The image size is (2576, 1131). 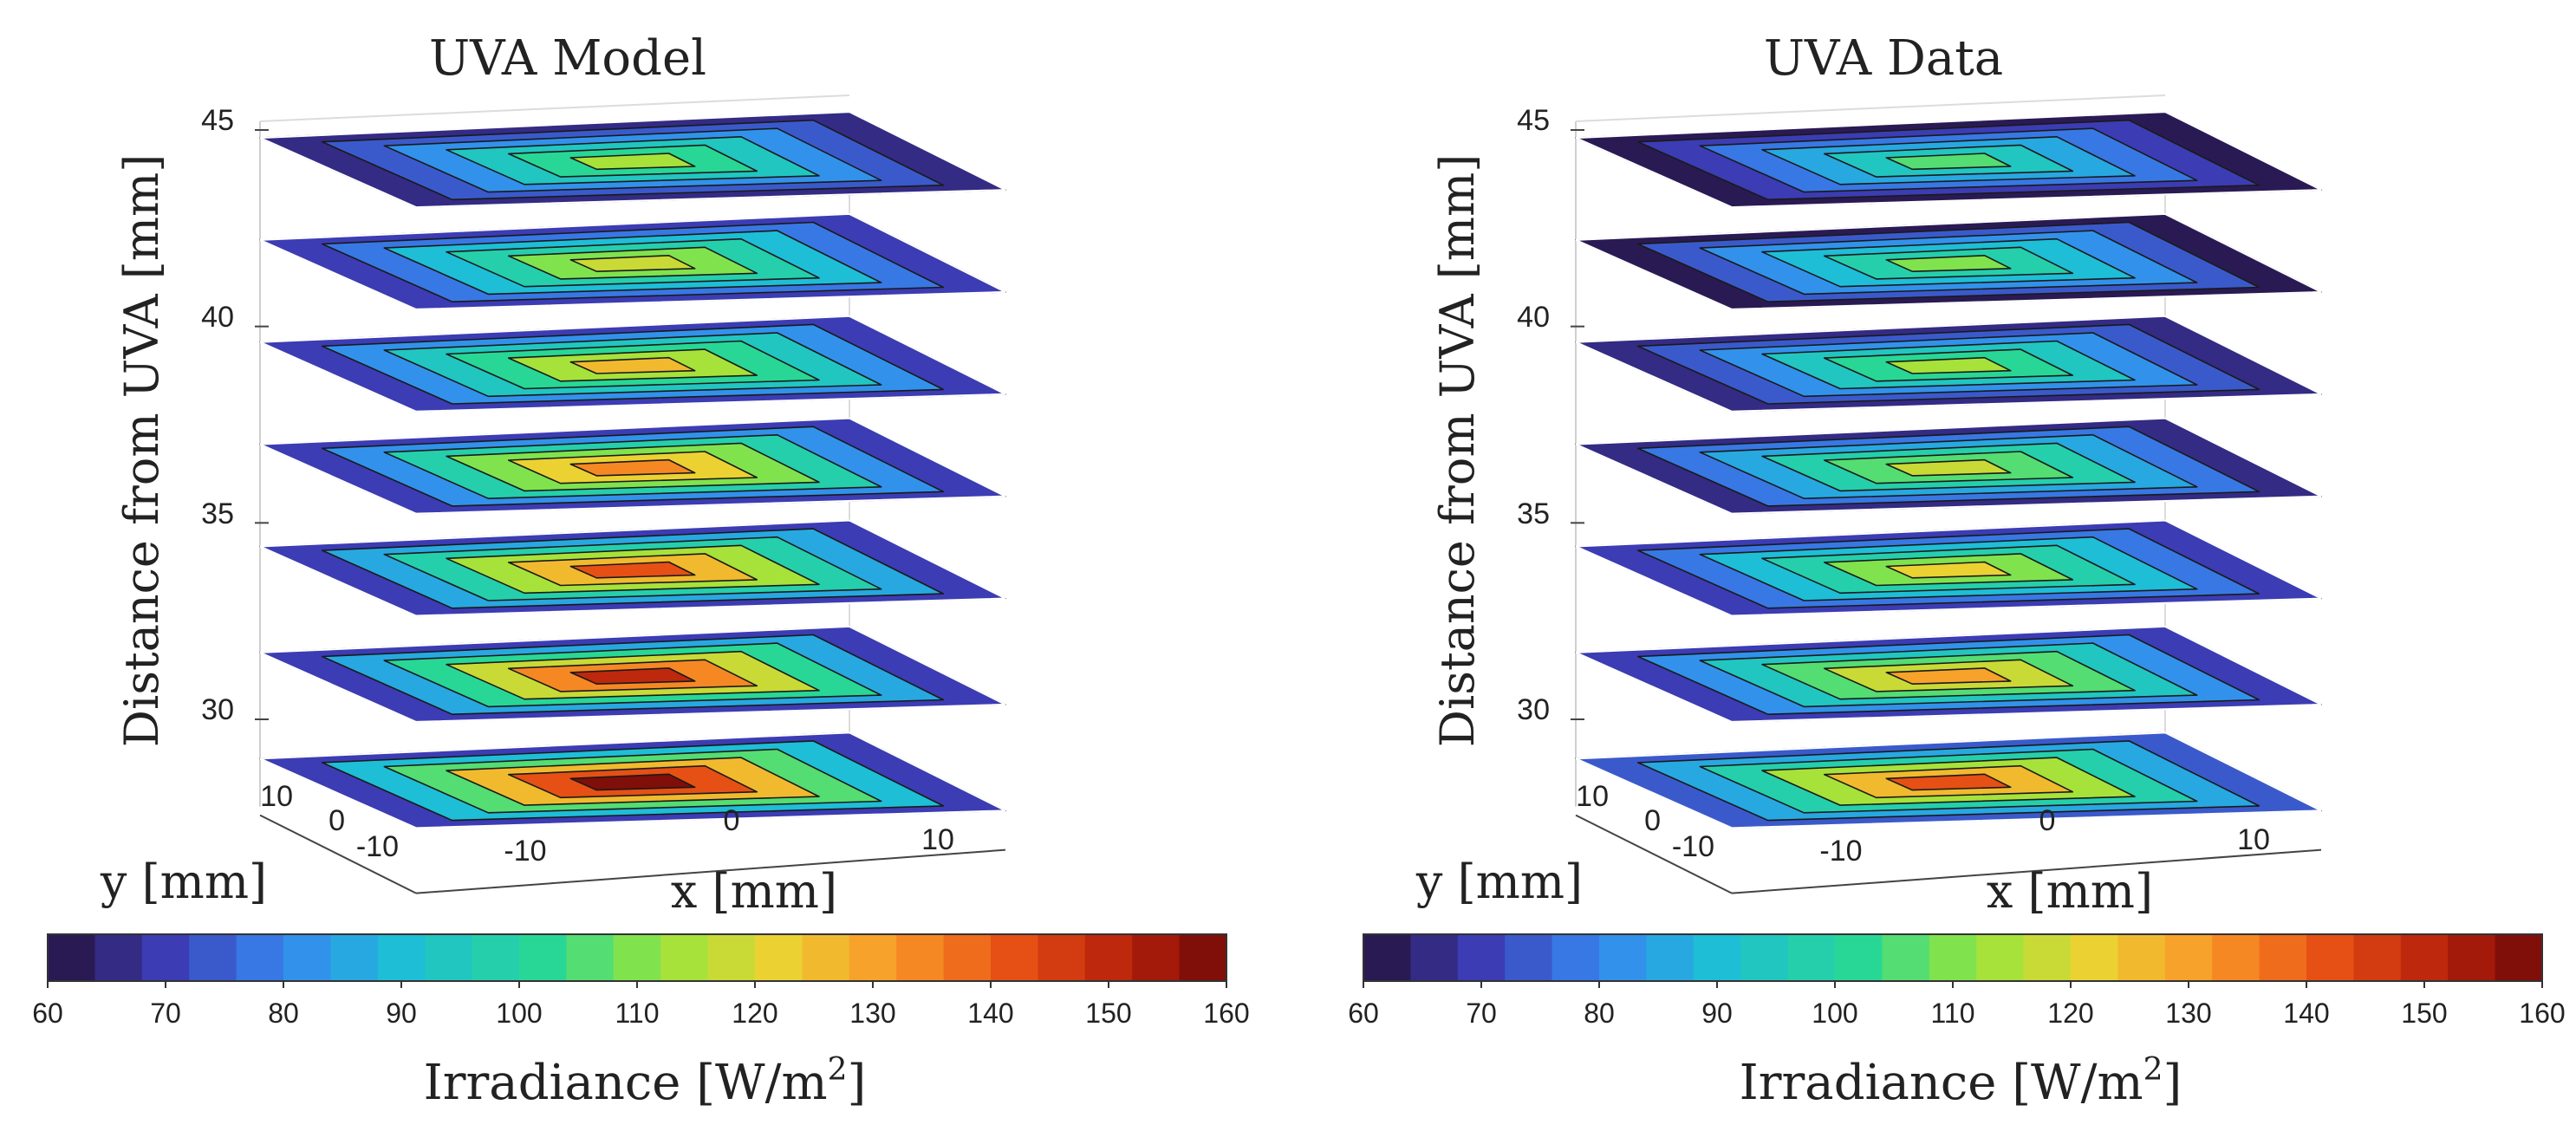 I want to click on z-axis-label: Distance from UVA [mm], so click(x=141, y=451).